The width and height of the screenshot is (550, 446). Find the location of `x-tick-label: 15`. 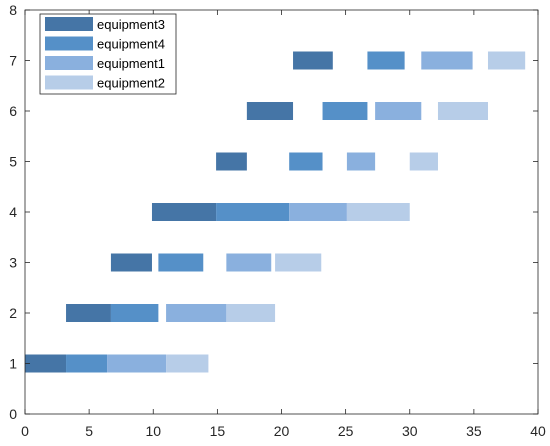

x-tick-label: 15 is located at coordinates (218, 431).